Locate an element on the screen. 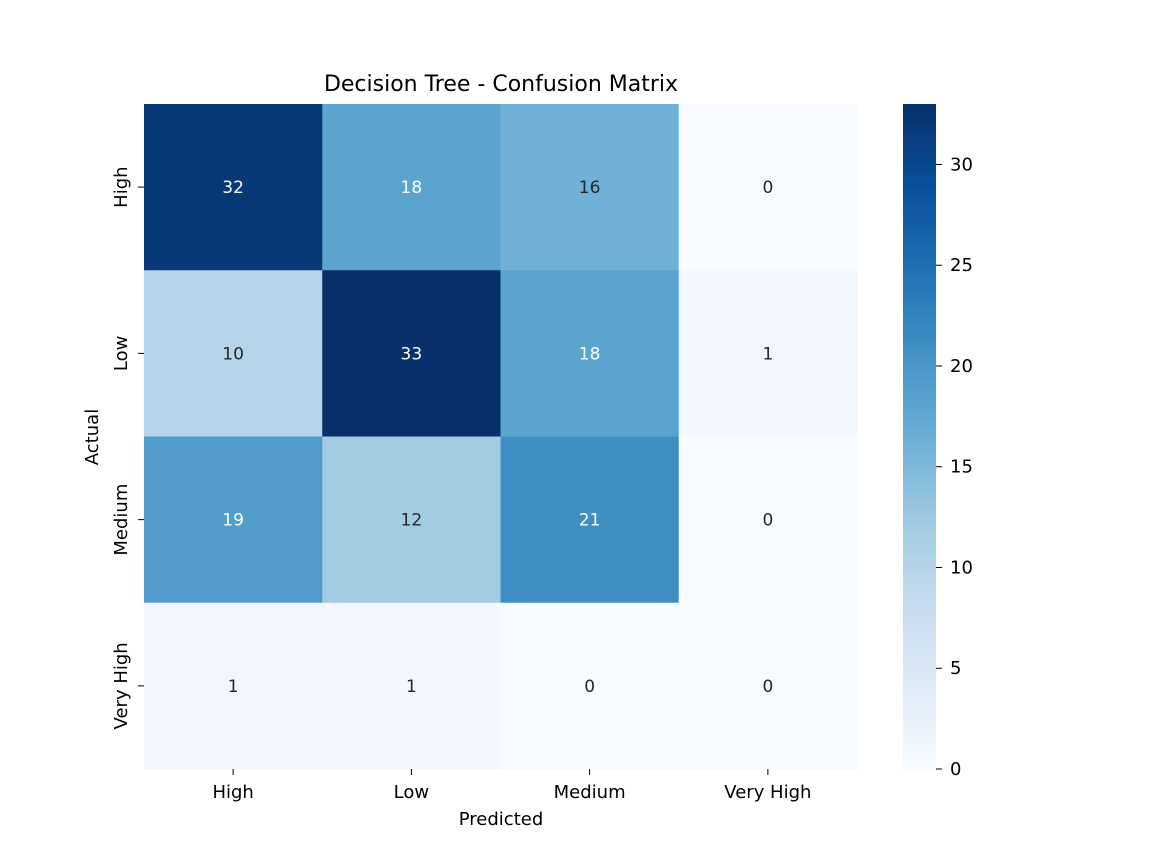 This screenshot has width=1152, height=864. cell-value-label: 21 is located at coordinates (590, 521).